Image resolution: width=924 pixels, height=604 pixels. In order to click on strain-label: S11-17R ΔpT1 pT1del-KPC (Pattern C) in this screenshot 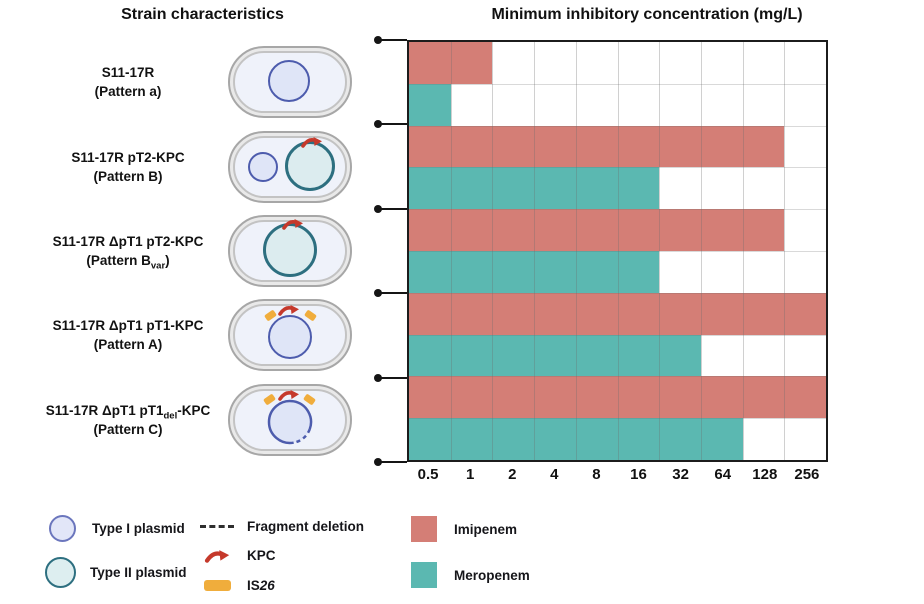, I will do `click(128, 420)`.